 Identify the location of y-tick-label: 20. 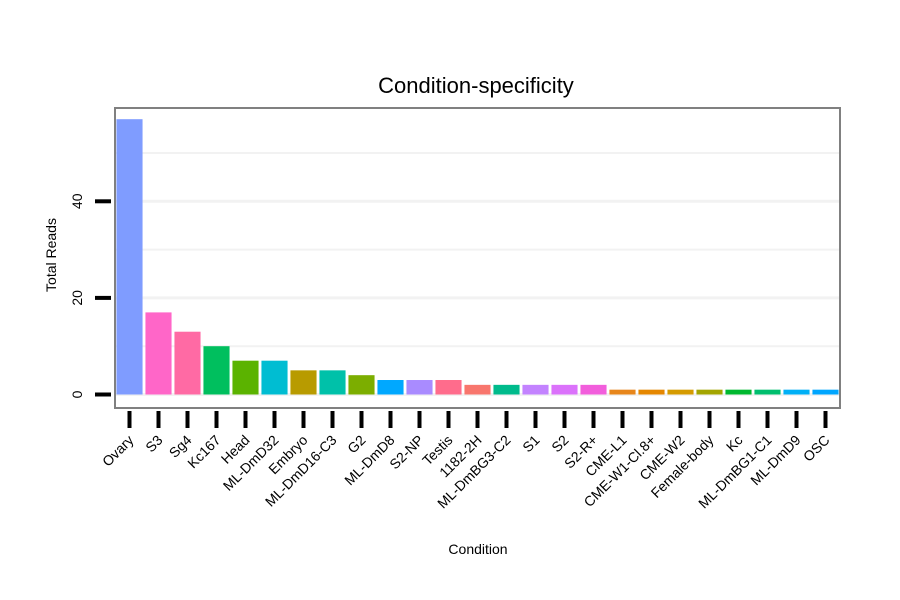
(77, 298).